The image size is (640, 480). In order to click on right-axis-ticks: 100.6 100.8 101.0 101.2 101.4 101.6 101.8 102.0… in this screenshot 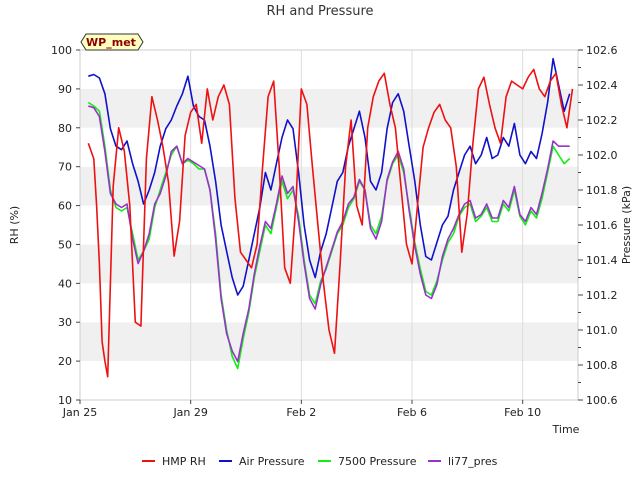, I will do `click(598, 225)`.